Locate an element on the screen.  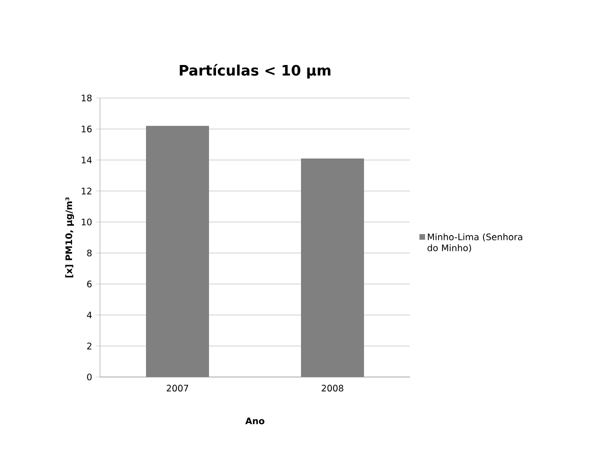
y-tick-label: 16 is located at coordinates (87, 129).